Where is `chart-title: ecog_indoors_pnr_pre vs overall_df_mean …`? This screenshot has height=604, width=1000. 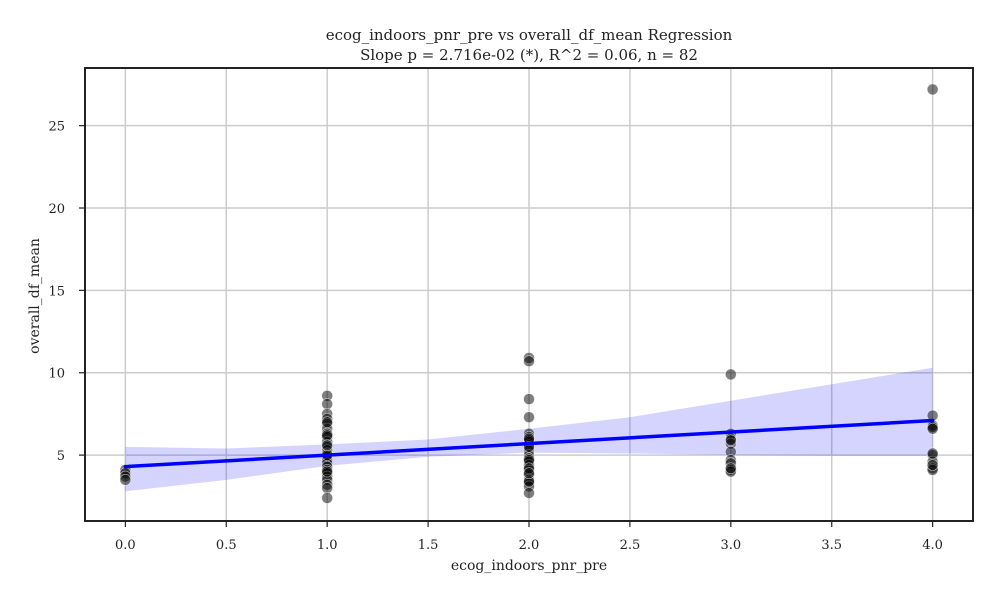
chart-title: ecog_indoors_pnr_pre vs overall_df_mean … is located at coordinates (529, 35).